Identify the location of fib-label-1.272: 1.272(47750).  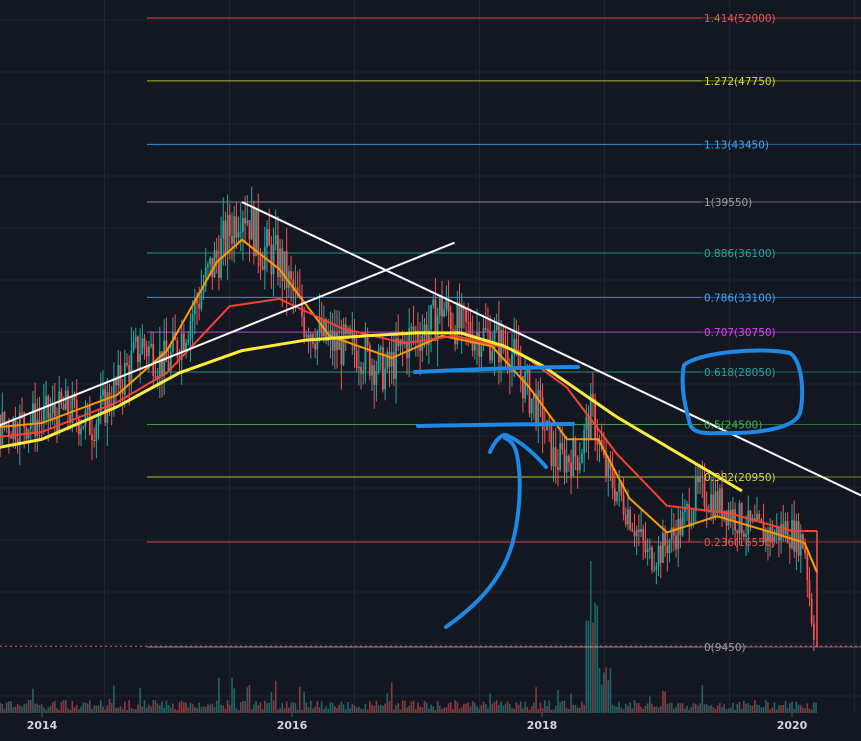
(740, 82).